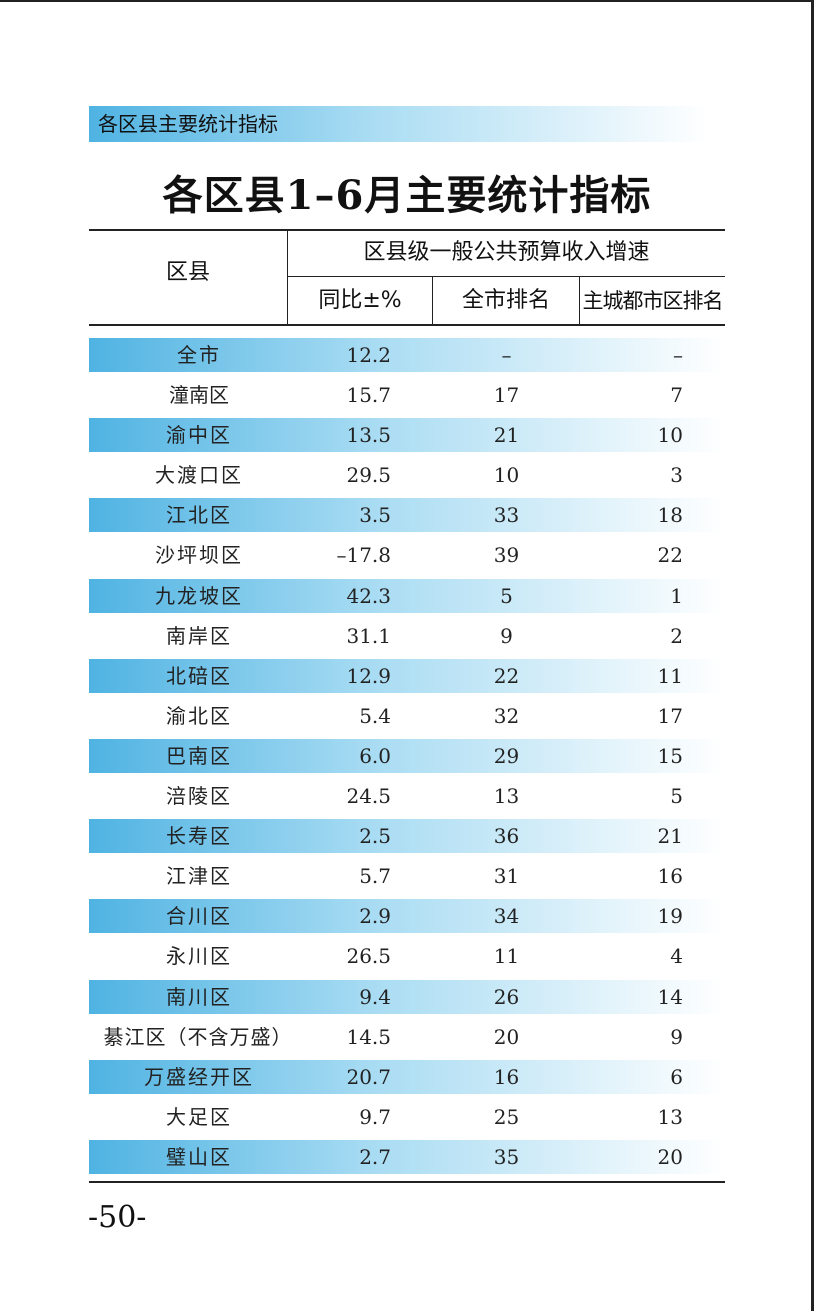 The width and height of the screenshot is (814, 1311). I want to click on city-rank: 21, so click(506, 435).